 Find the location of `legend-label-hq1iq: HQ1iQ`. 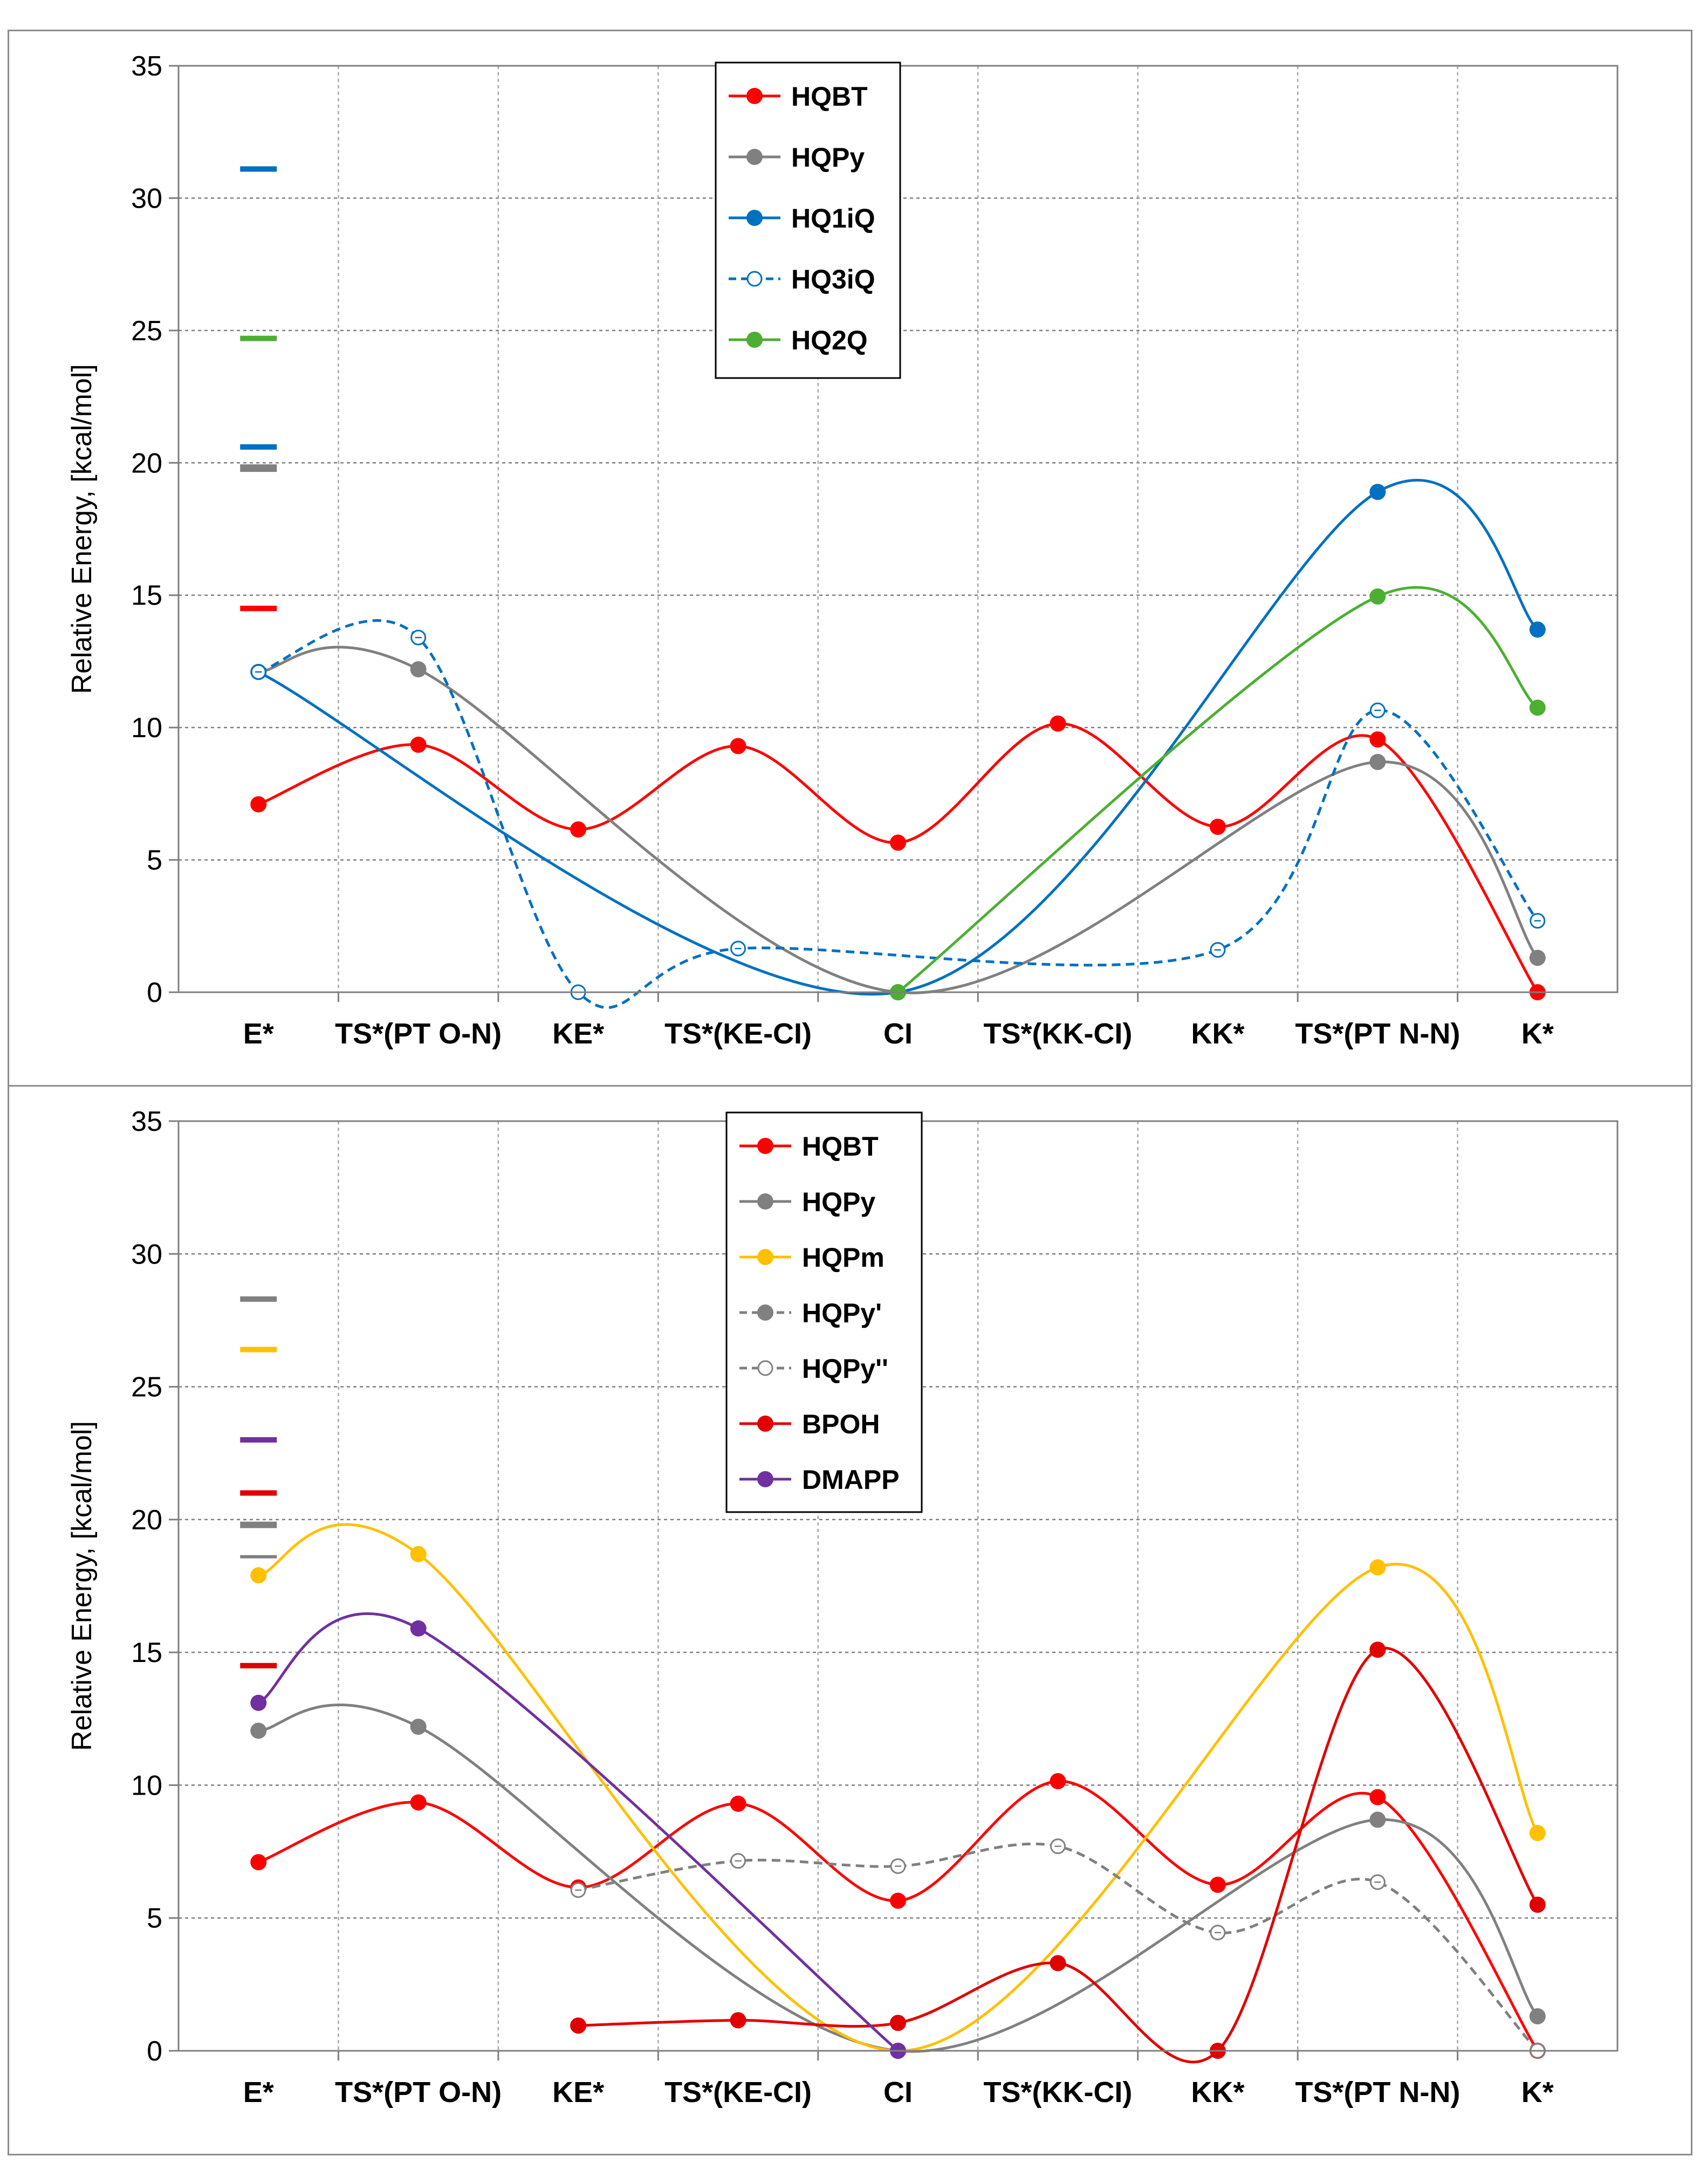

legend-label-hq1iq: HQ1iQ is located at coordinates (833, 218).